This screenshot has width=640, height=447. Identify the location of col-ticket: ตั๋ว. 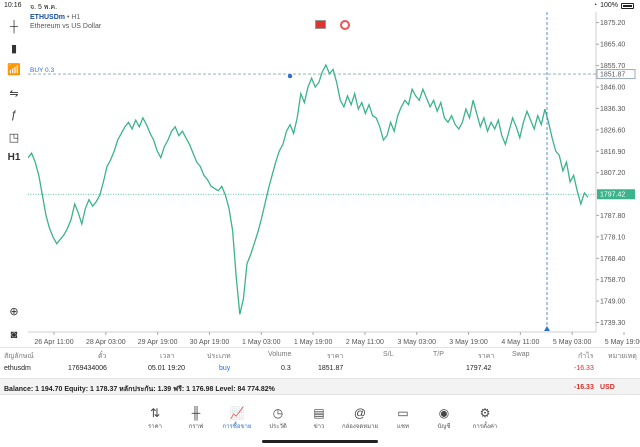
(102, 356).